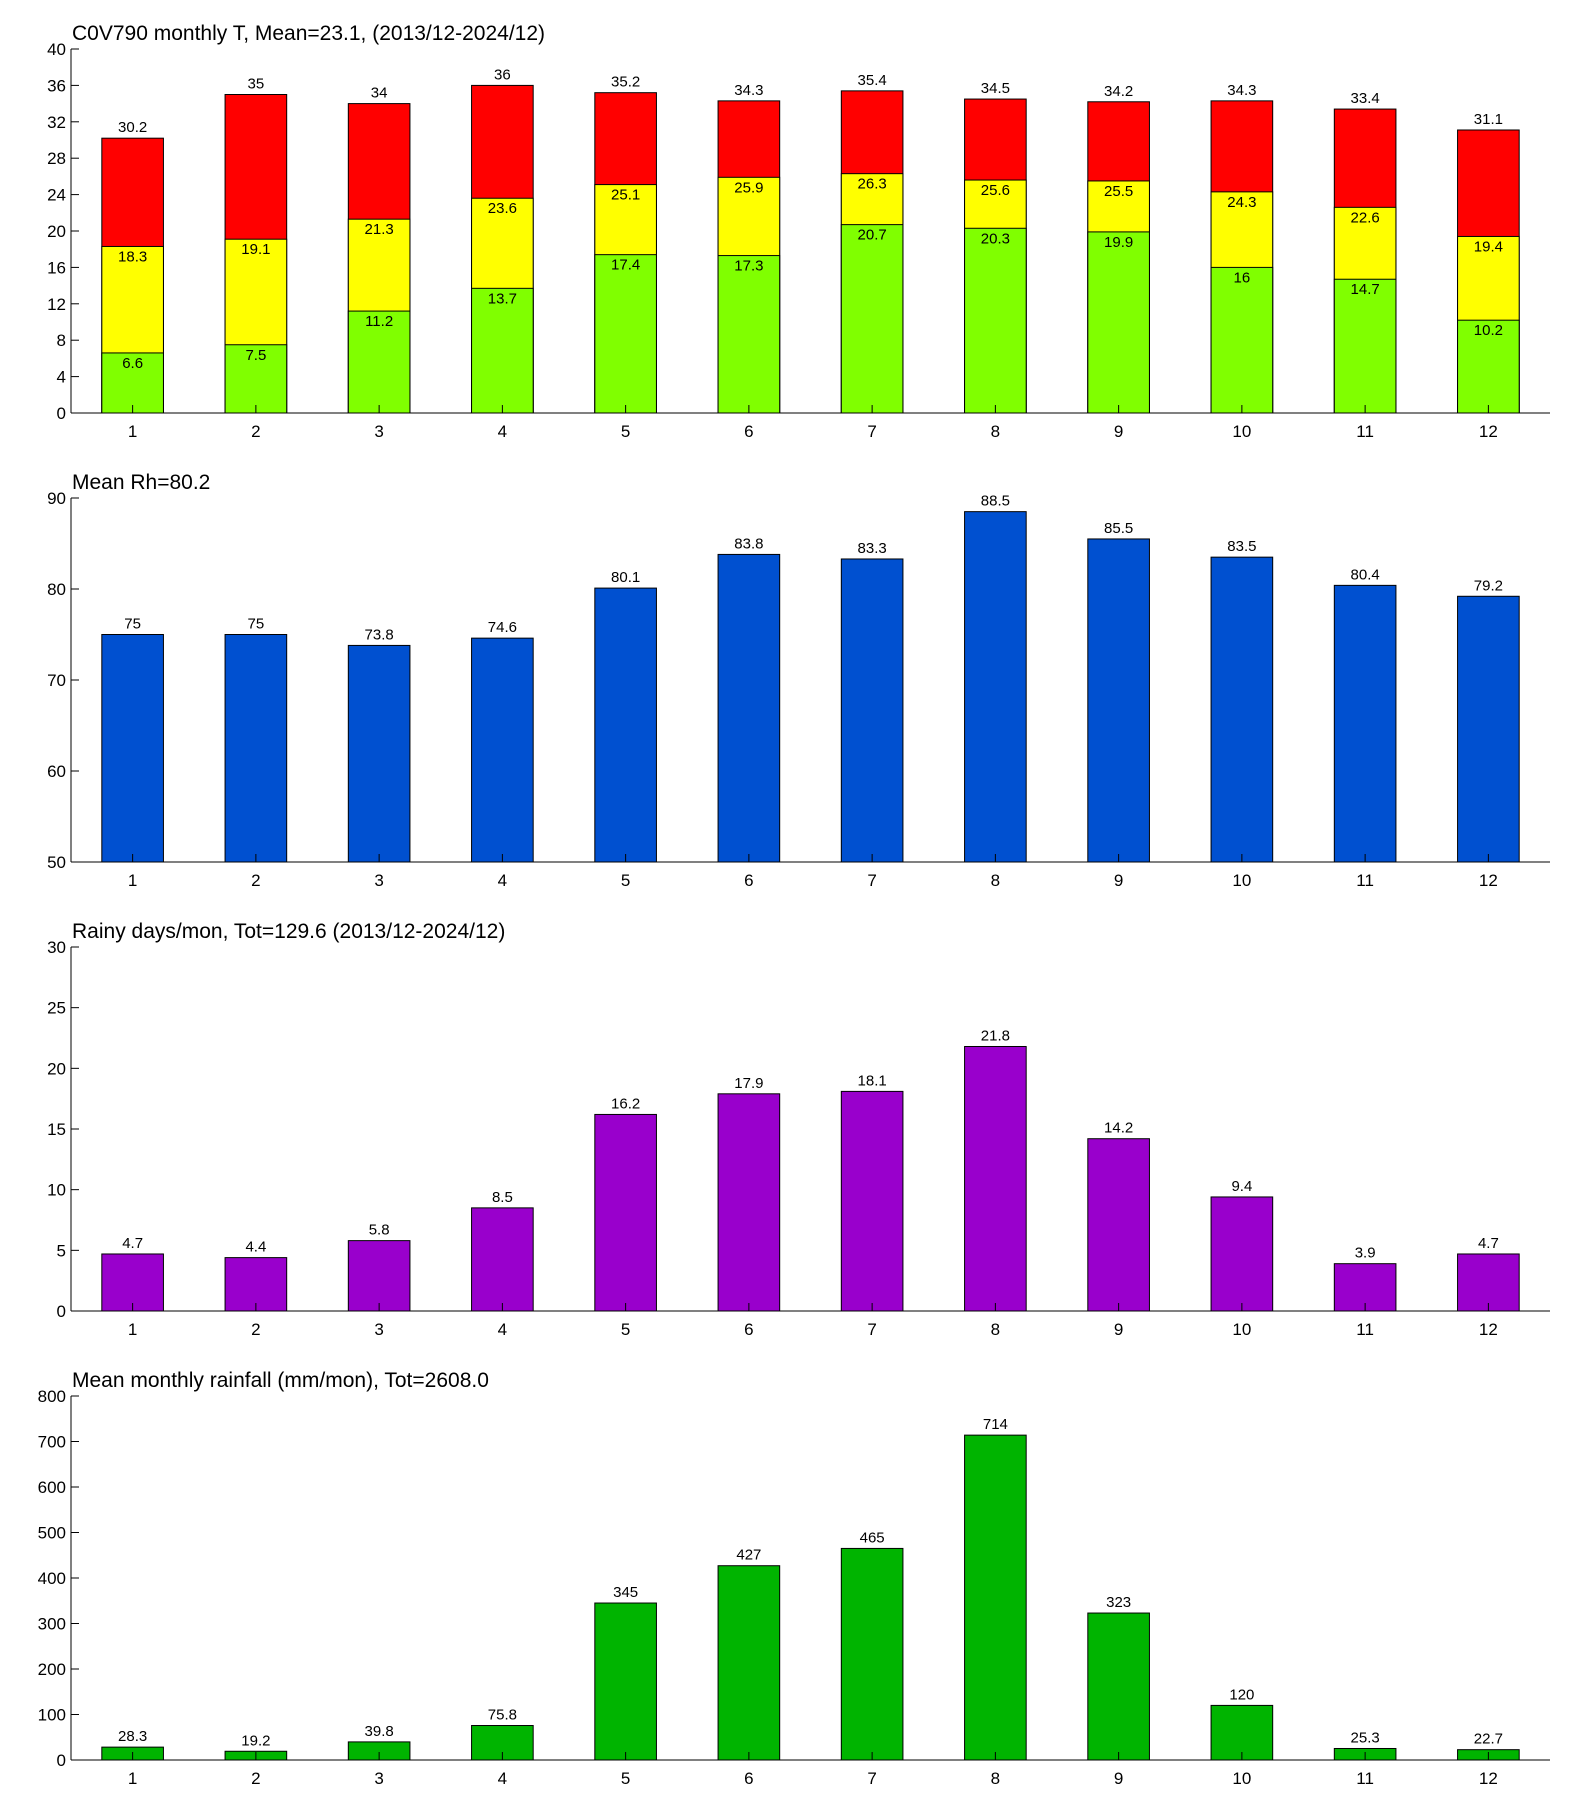 This screenshot has height=1800, width=1580. I want to click on y-tick-label: 5, so click(61, 1250).